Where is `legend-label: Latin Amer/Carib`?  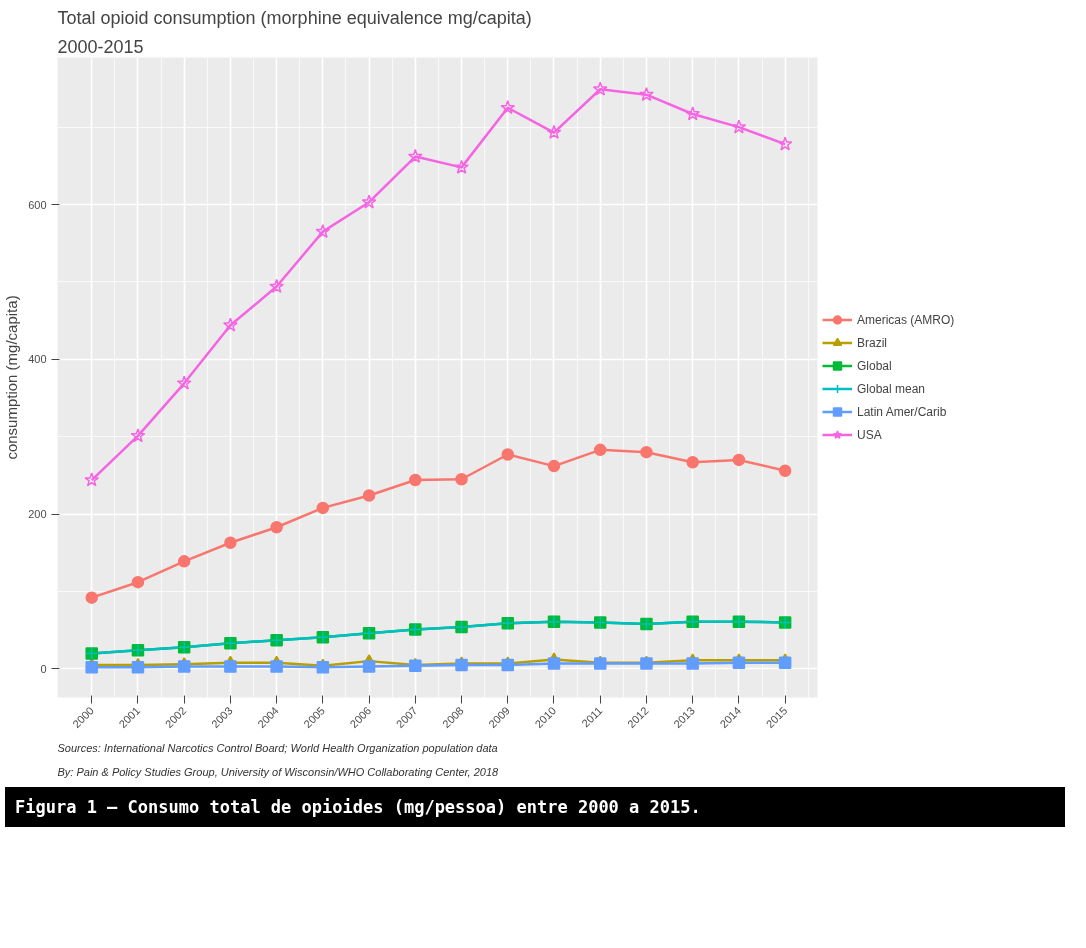
legend-label: Latin Amer/Carib is located at coordinates (902, 411).